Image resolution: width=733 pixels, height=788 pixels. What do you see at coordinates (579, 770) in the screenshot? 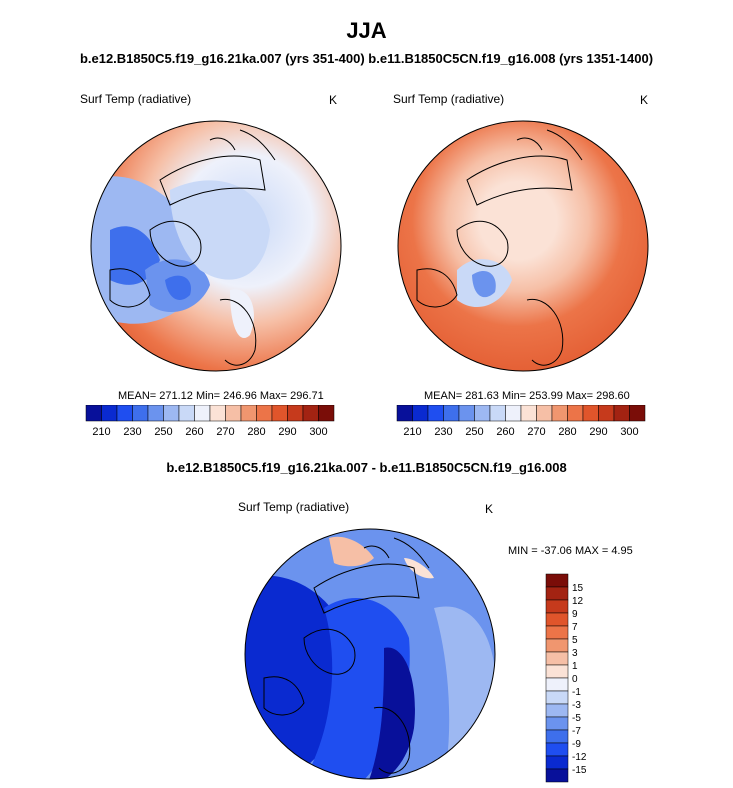
I see `colorbar-tick-label: -15` at bounding box center [579, 770].